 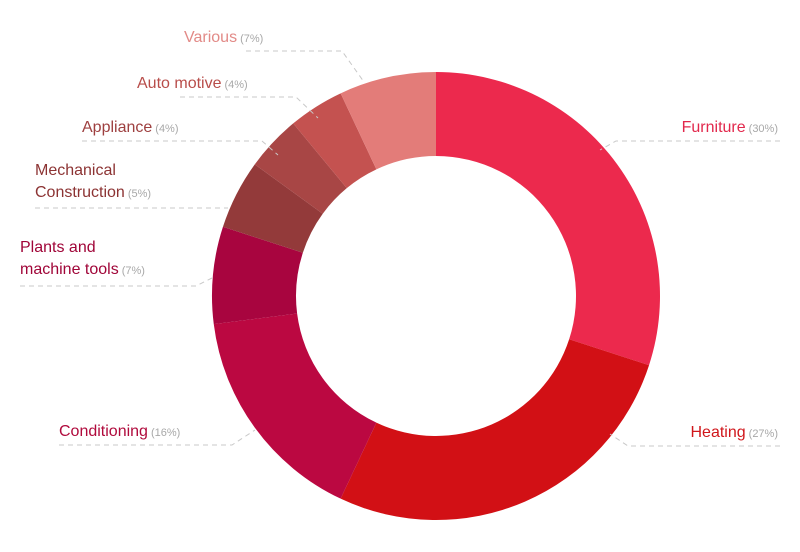 I want to click on label-mechanical-pct: (5%), so click(x=139, y=194).